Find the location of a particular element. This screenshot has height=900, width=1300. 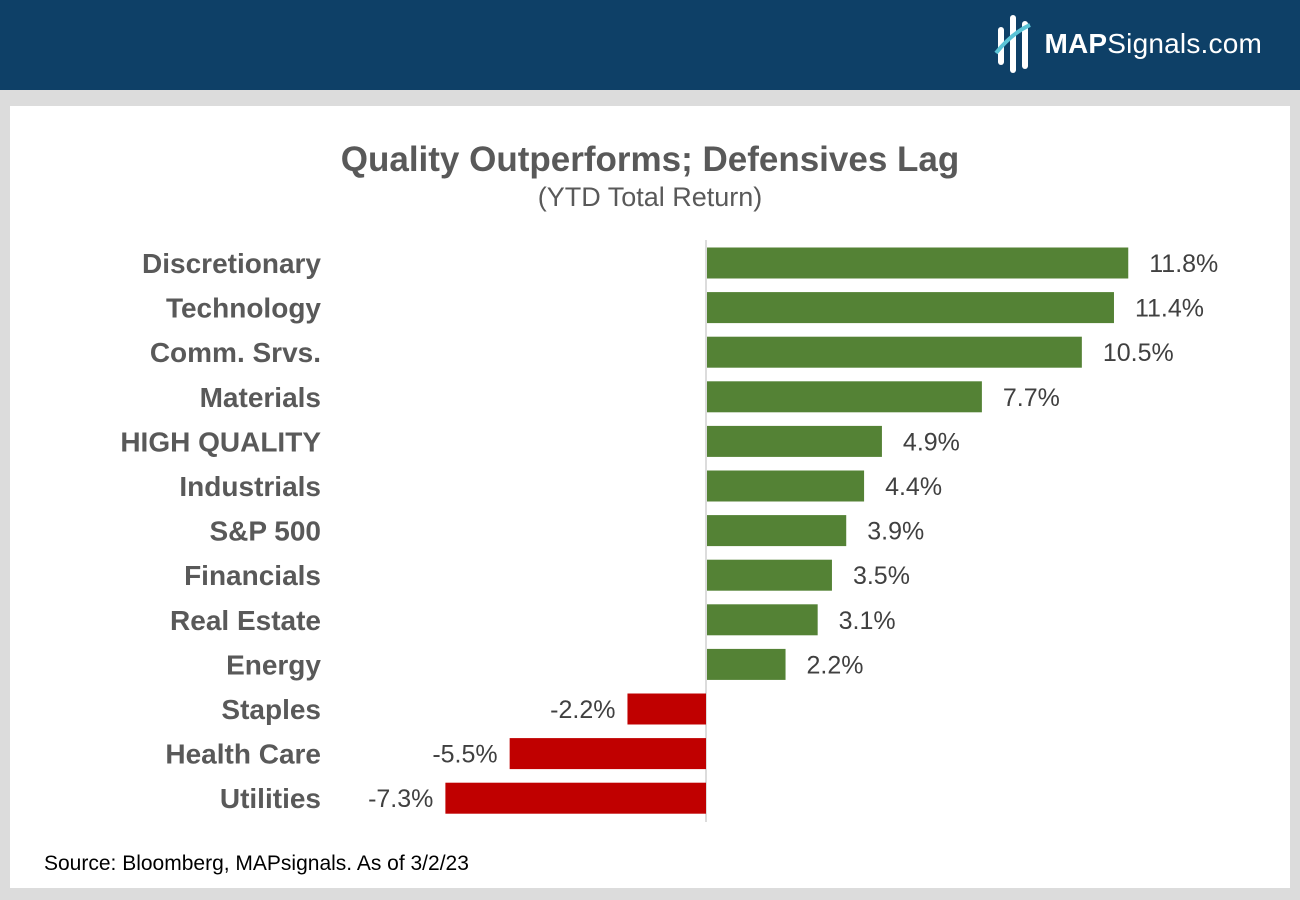

category-label: Discretionary is located at coordinates (231, 263).